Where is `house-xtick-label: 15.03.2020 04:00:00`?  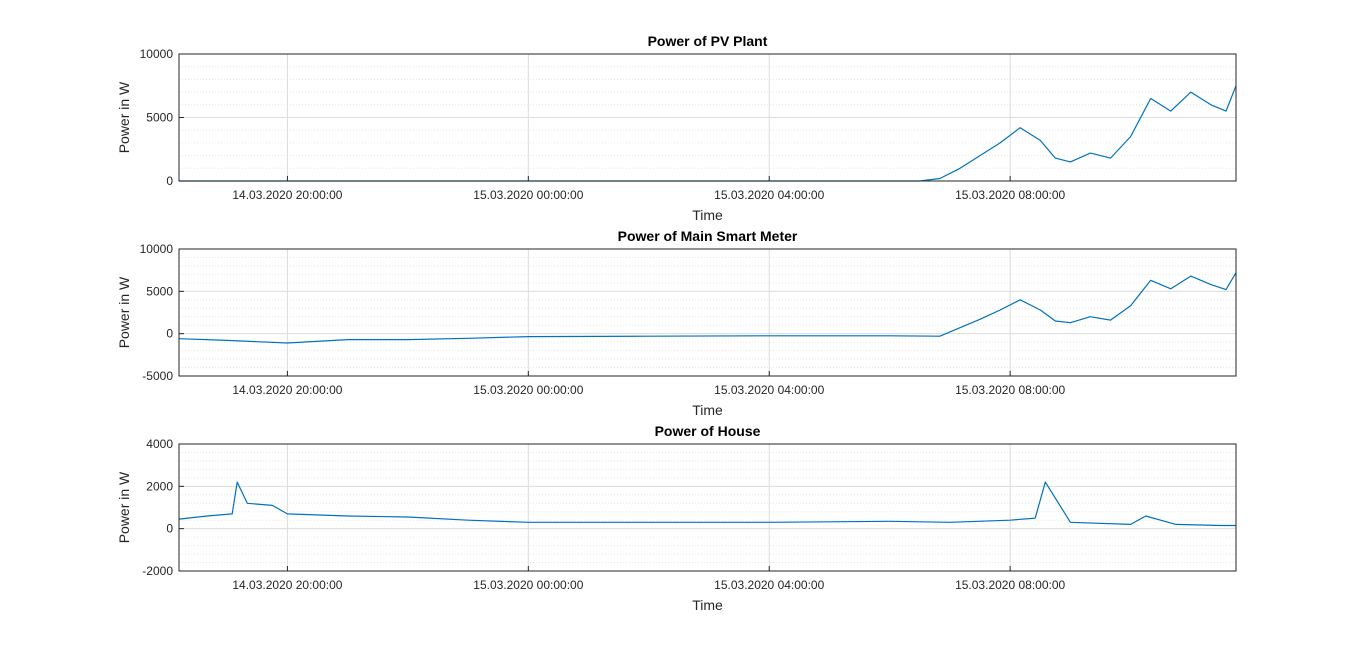 house-xtick-label: 15.03.2020 04:00:00 is located at coordinates (769, 585).